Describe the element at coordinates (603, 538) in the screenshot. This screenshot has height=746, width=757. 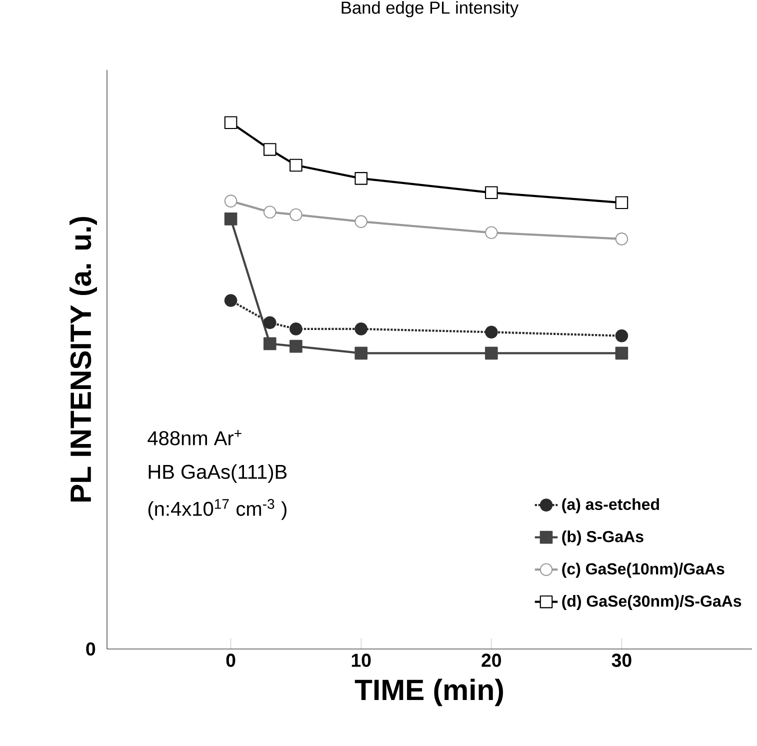
I see `legend-label: (b) S-GaAs` at that location.